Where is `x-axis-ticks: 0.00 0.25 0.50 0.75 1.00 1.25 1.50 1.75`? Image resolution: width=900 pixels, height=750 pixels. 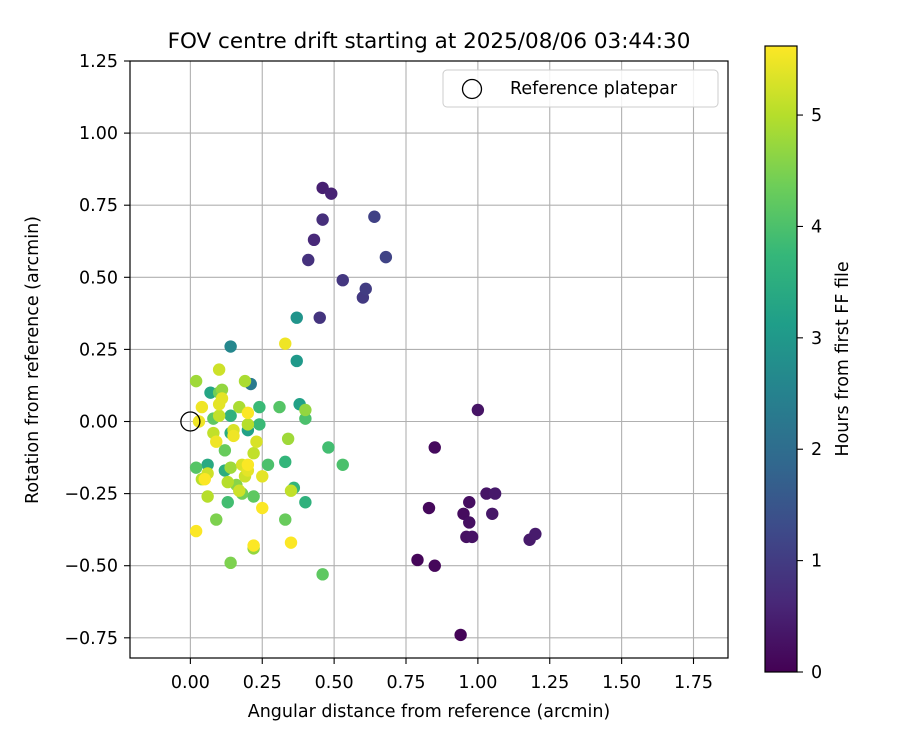 x-axis-ticks: 0.00 0.25 0.50 0.75 1.00 1.25 1.50 1.75 is located at coordinates (442, 675).